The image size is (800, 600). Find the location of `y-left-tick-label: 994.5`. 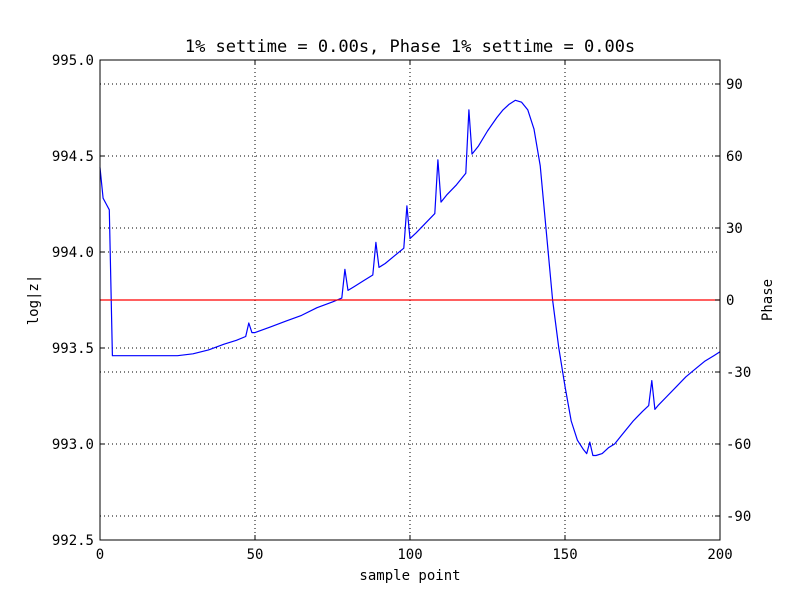

y-left-tick-label: 994.5 is located at coordinates (73, 157).